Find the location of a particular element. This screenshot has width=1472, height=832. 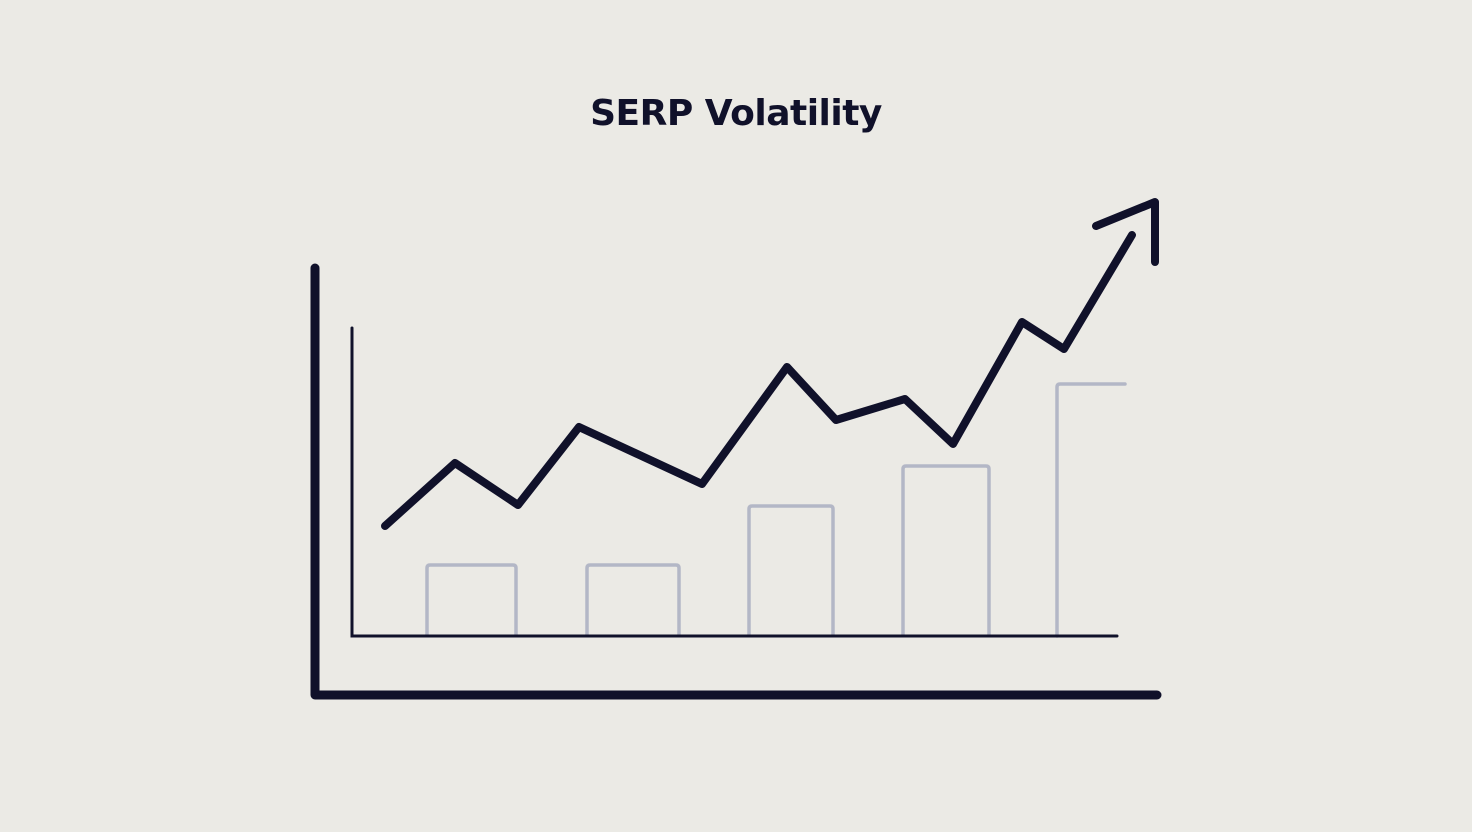

bar-open is located at coordinates (1091, 510).